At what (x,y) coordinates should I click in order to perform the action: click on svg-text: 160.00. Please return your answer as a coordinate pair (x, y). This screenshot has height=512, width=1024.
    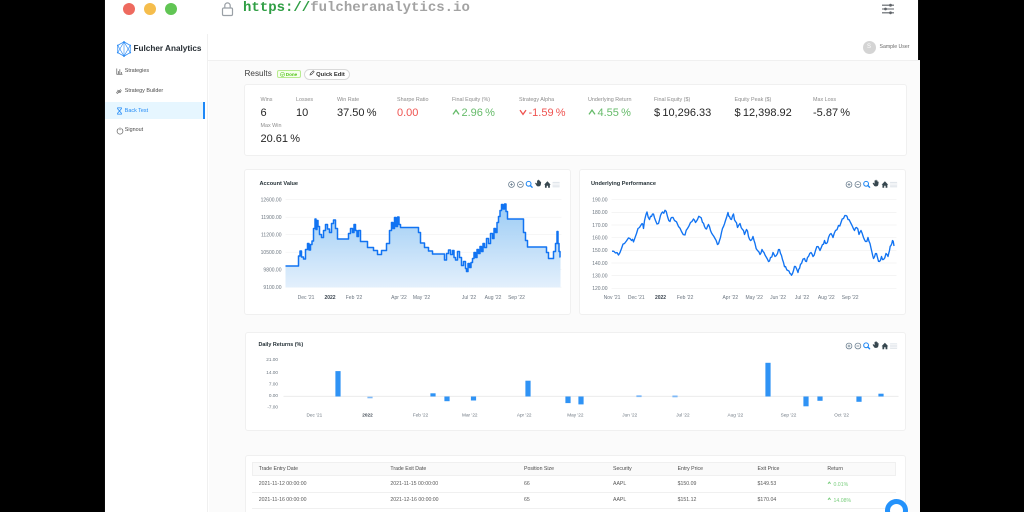
    Looking at the image, I should click on (600, 238).